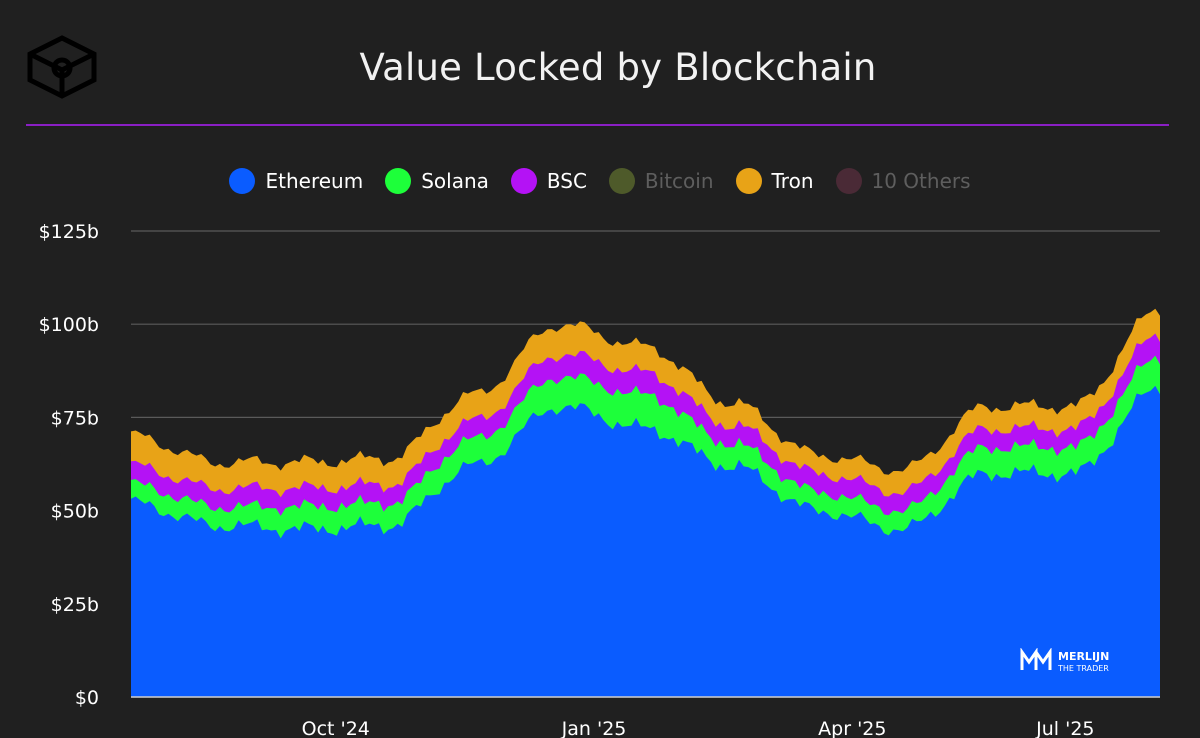 The image size is (1200, 738). Describe the element at coordinates (69, 232) in the screenshot. I see `y-tick-label: $125b` at that location.